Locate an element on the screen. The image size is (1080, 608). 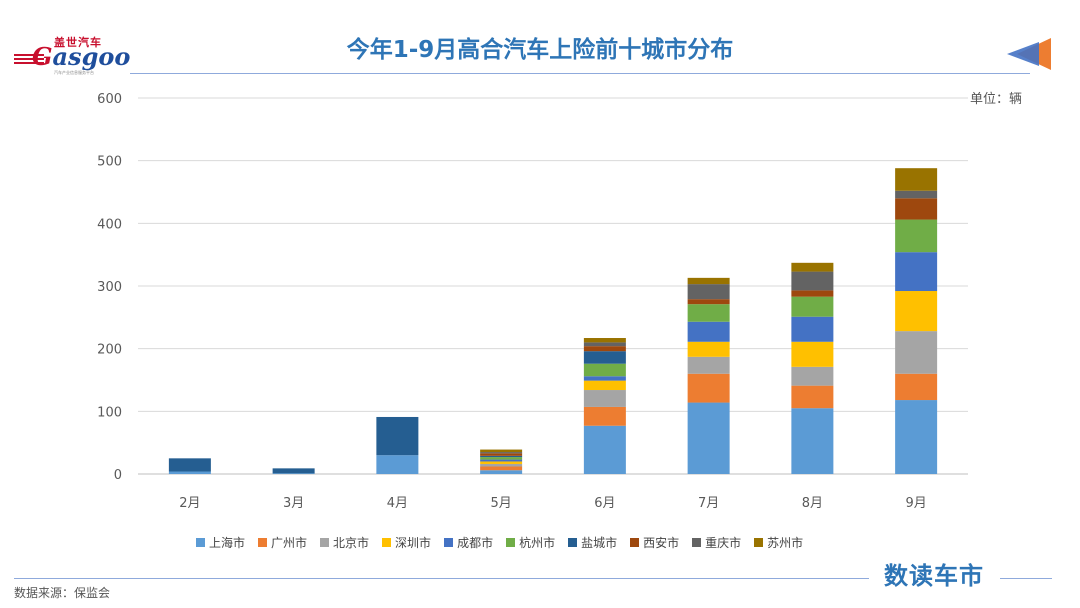
x-tick-label: 5月 is located at coordinates (500, 503).